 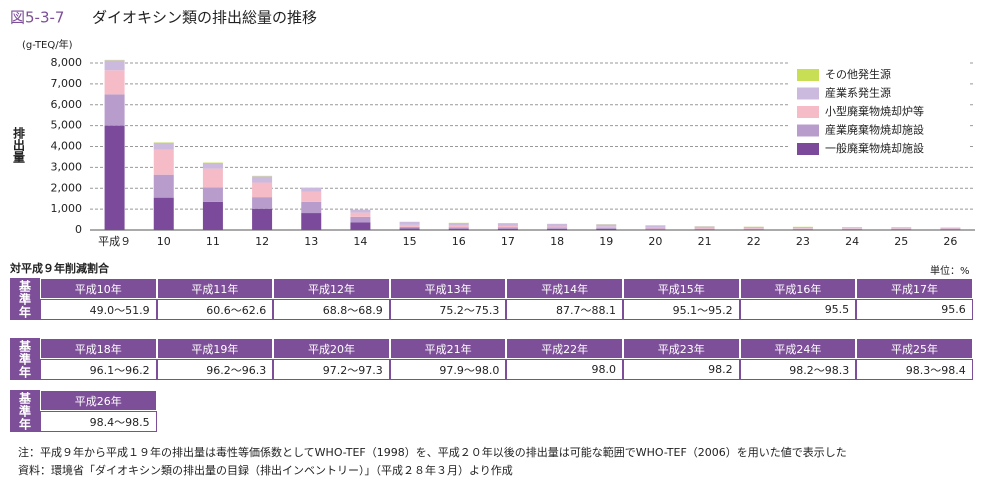 What do you see at coordinates (448, 288) in the screenshot?
I see `table-header: 平成13年` at bounding box center [448, 288].